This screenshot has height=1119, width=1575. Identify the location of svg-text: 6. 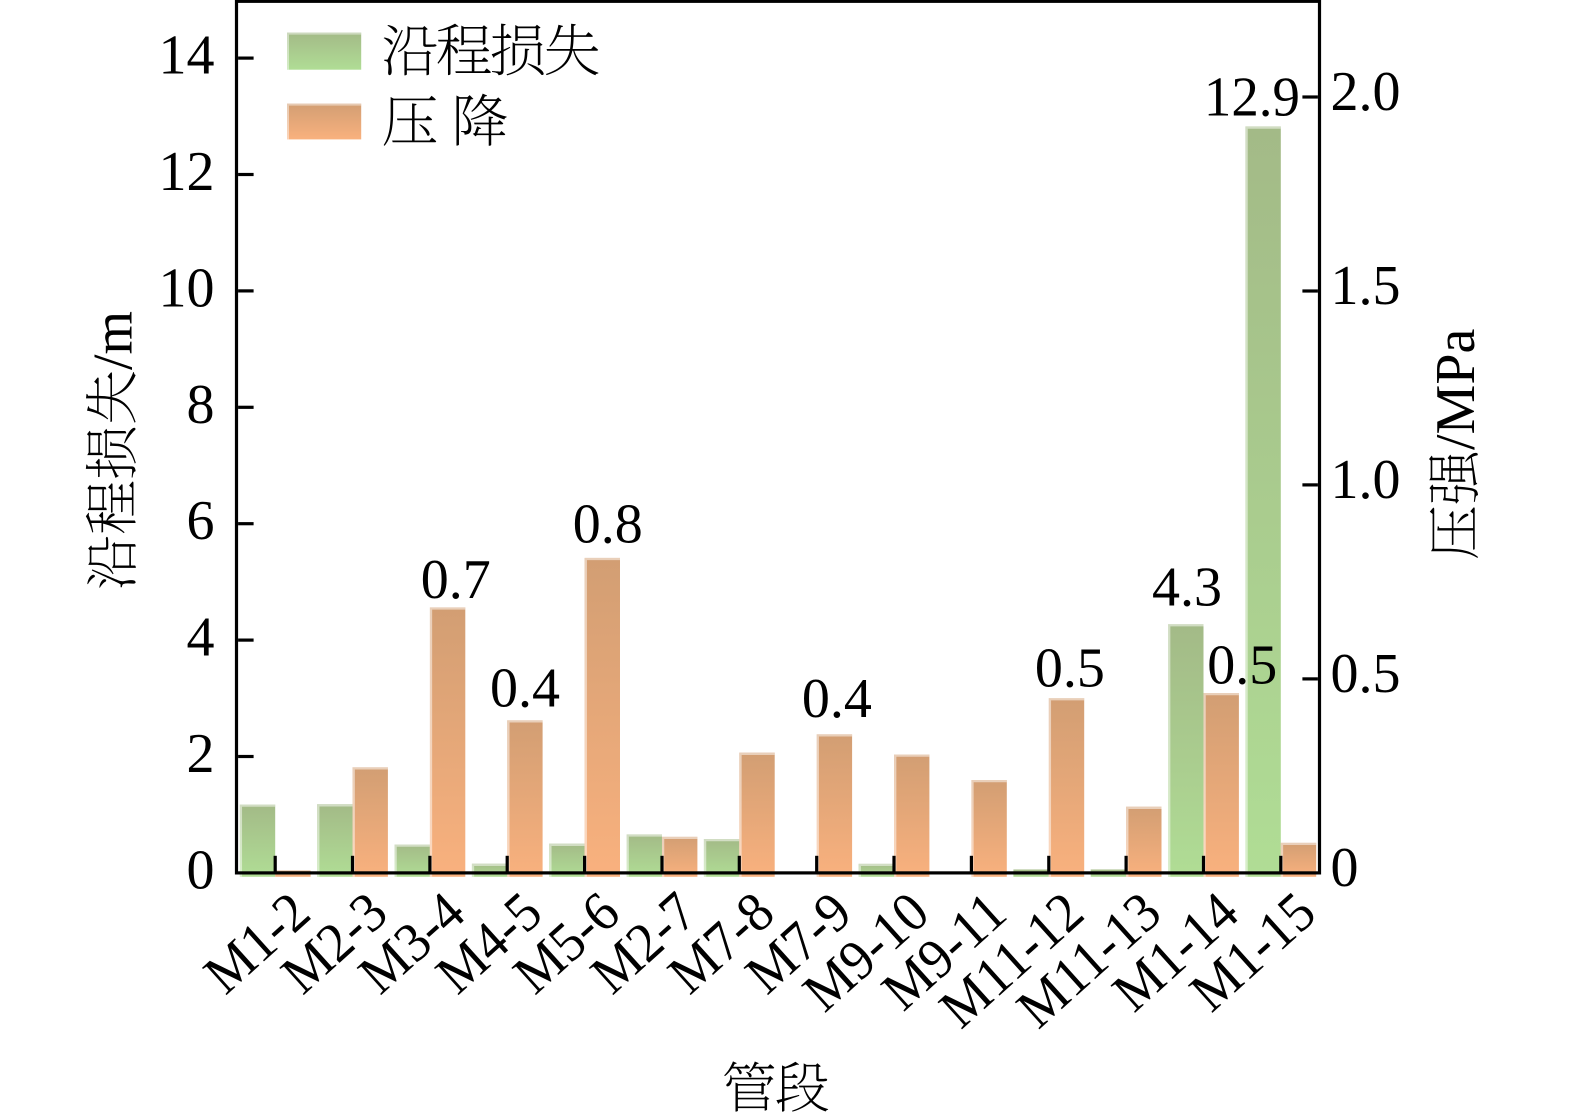
(201, 521).